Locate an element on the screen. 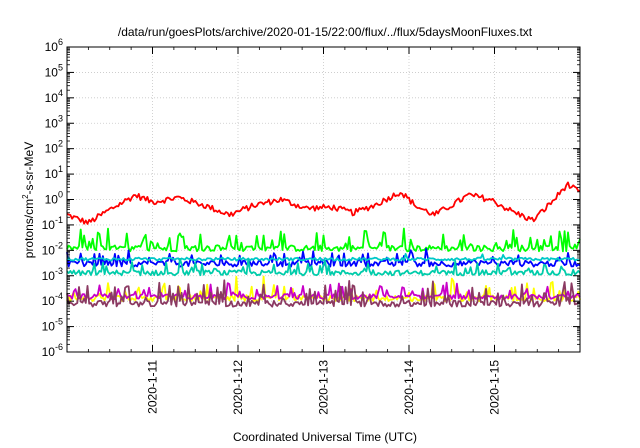 This screenshot has height=448, width=640. y-axis-label-pre: protons/cm is located at coordinates (29, 228).